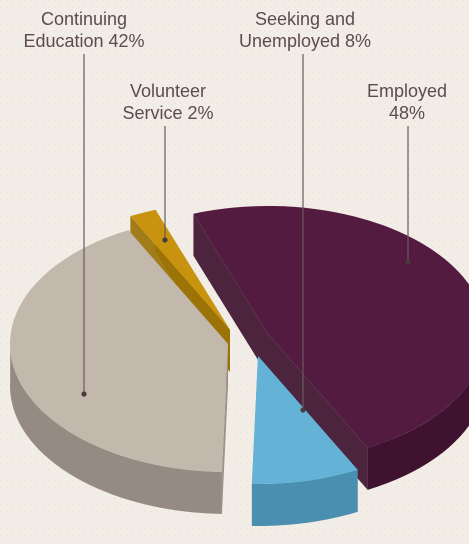 Image resolution: width=469 pixels, height=544 pixels. I want to click on slice-seeking-and-unemployed, so click(304, 441).